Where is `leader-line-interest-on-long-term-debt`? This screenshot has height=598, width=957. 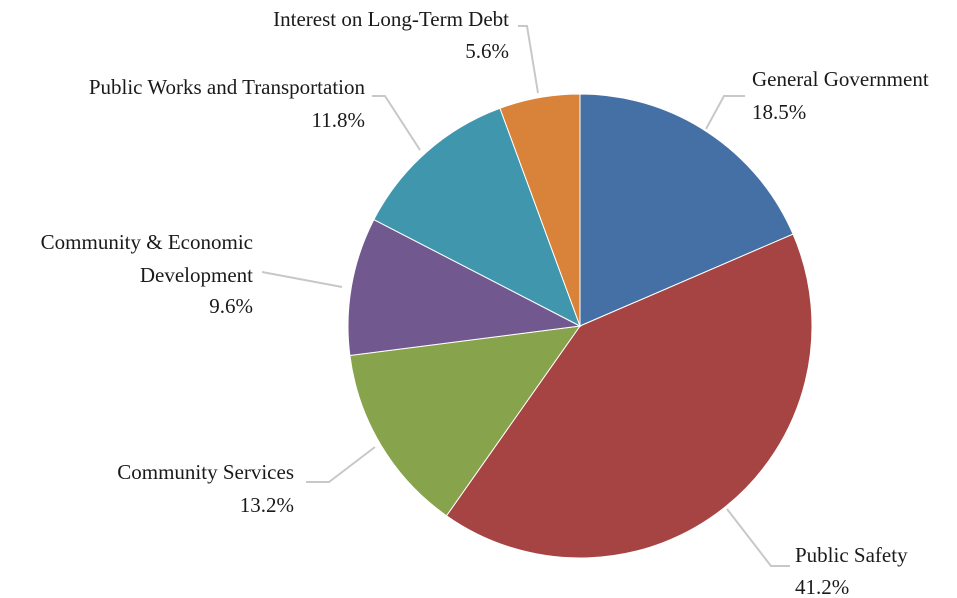 leader-line-interest-on-long-term-debt is located at coordinates (528, 59).